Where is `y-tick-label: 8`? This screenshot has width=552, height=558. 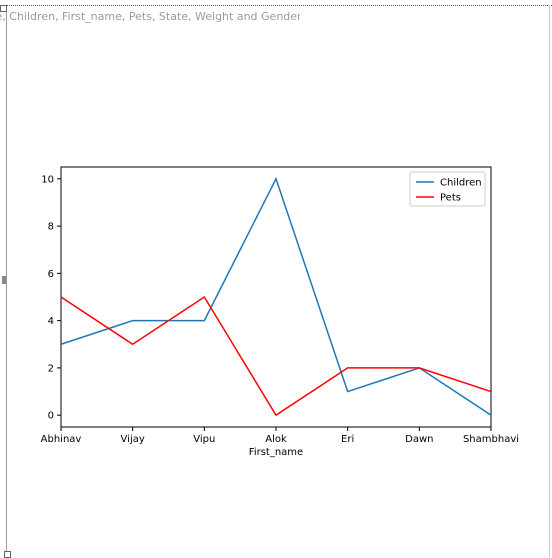
y-tick-label: 8 is located at coordinates (51, 227).